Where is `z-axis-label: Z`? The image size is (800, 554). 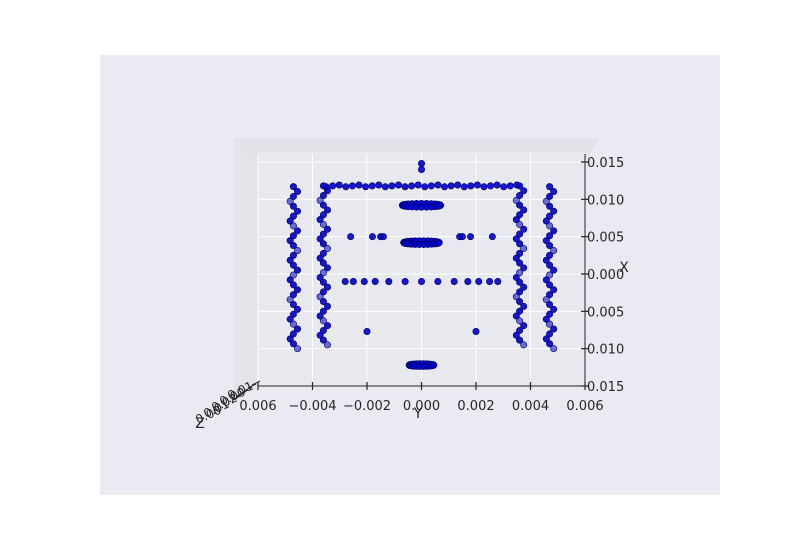 z-axis-label: Z is located at coordinates (200, 424).